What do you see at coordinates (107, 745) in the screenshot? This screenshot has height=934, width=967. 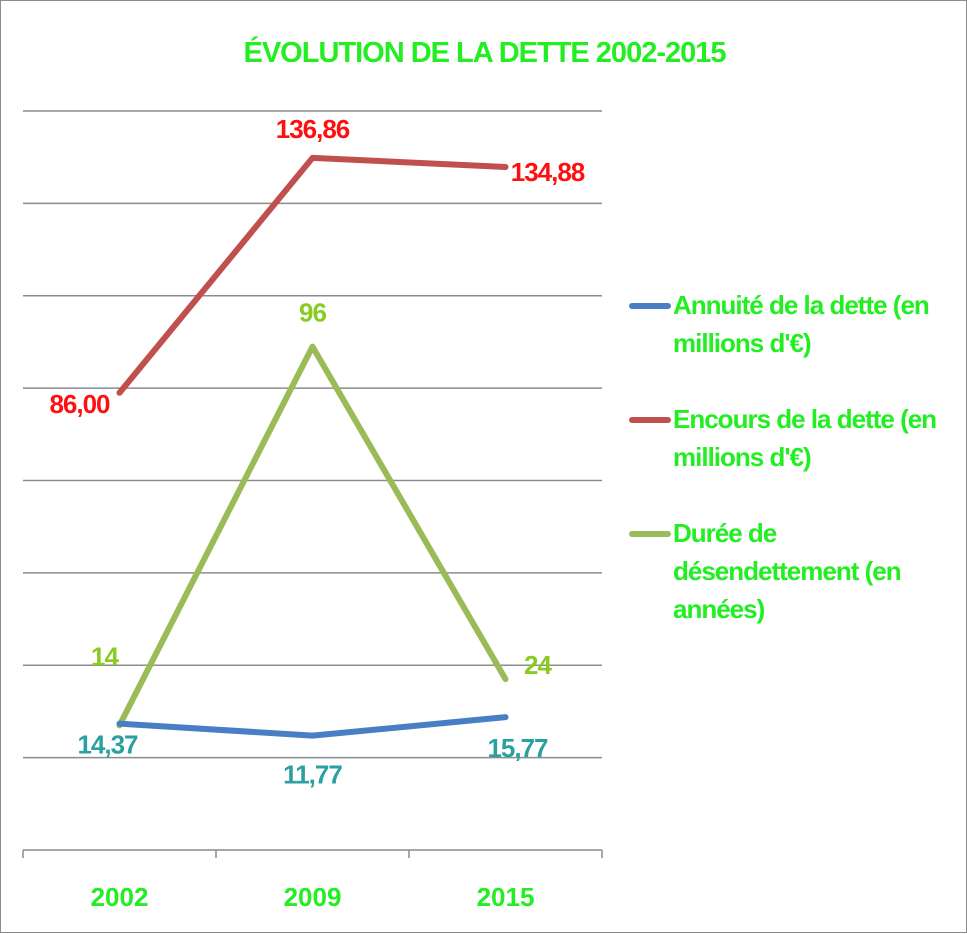 I see `data-label: 14,37` at bounding box center [107, 745].